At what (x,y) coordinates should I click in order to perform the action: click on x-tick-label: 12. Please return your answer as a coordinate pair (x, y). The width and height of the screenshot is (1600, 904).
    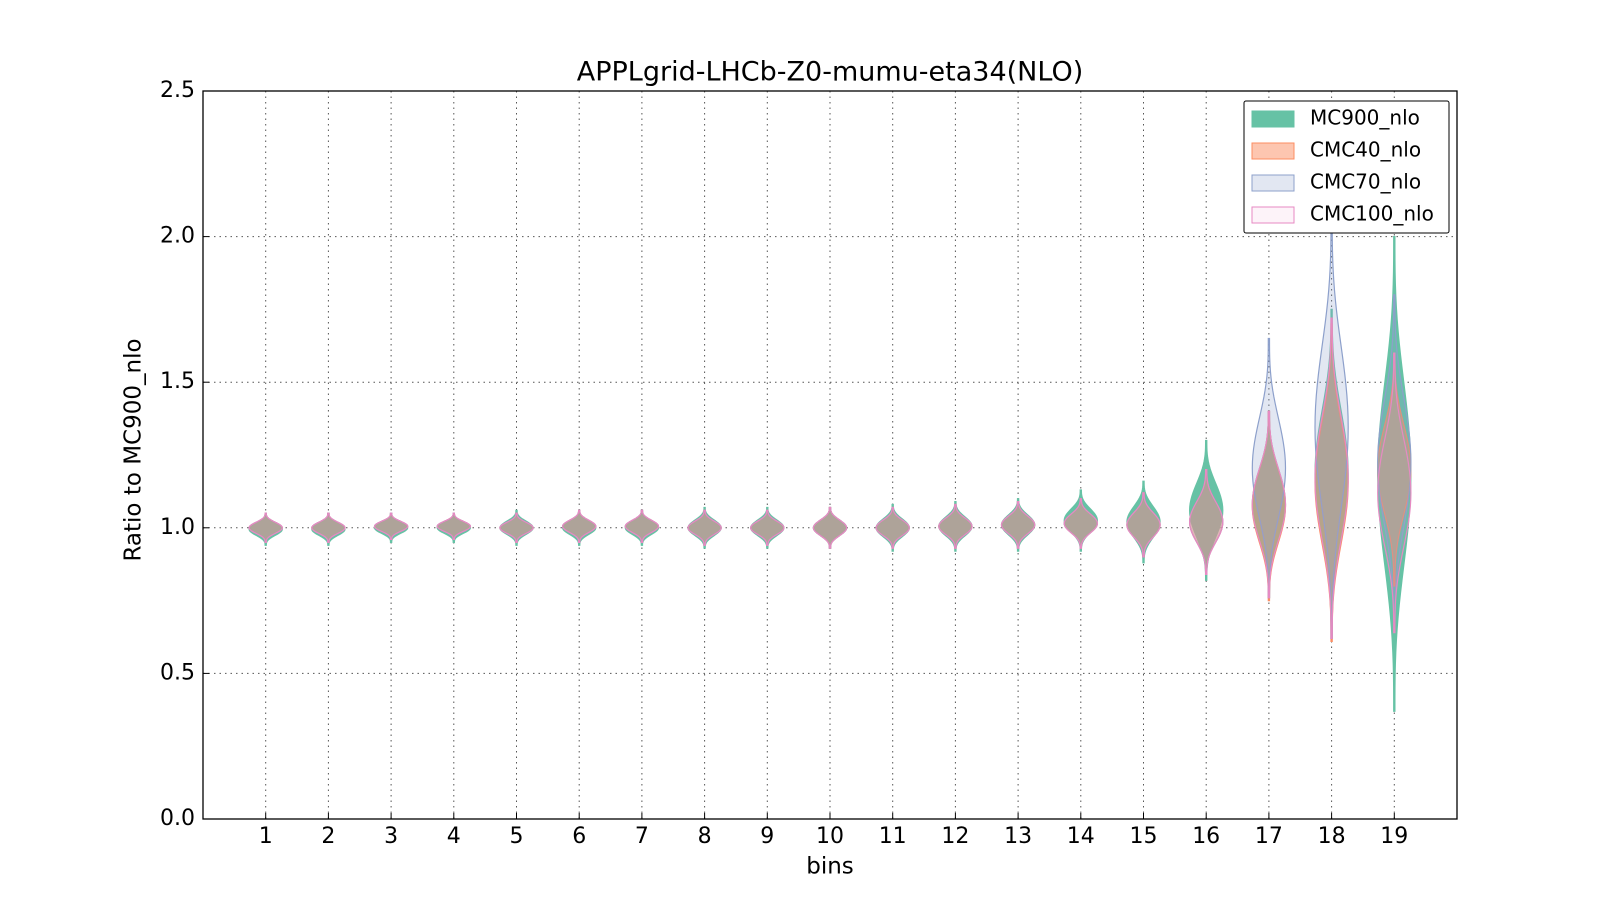
    Looking at the image, I should click on (955, 836).